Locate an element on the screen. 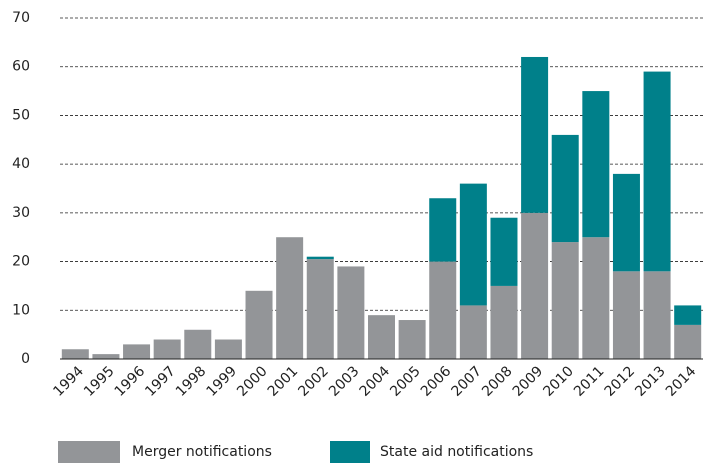  x-tick-label: 2007 is located at coordinates (466, 381).